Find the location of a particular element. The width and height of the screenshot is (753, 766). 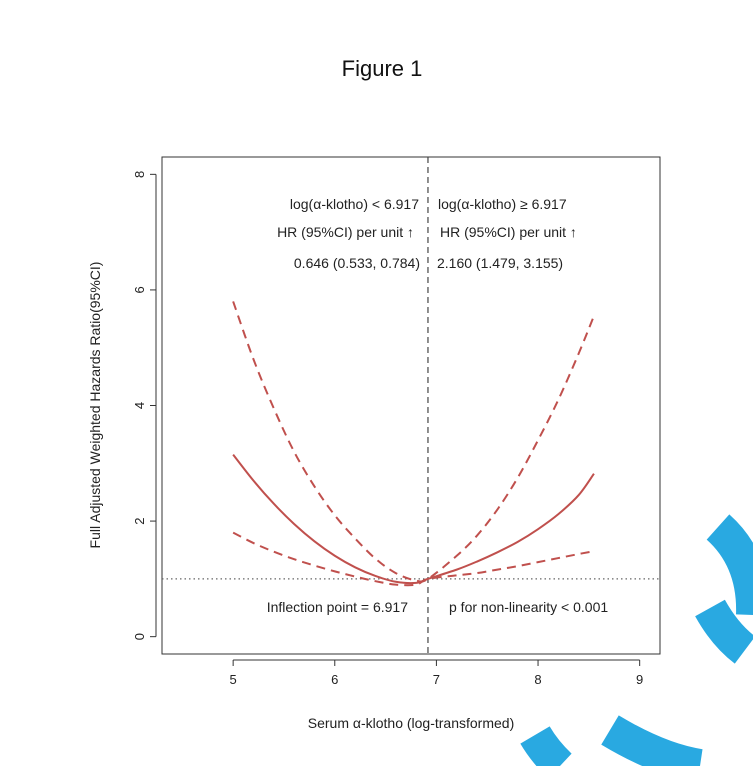

x-tick-label: 5 is located at coordinates (233, 679).